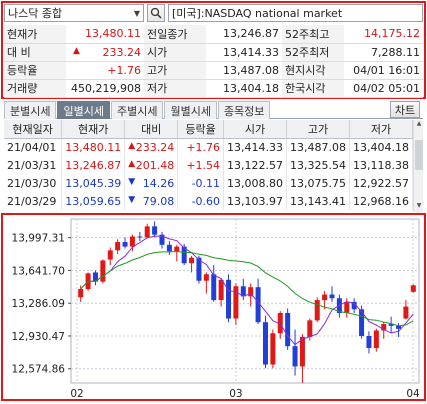 The height and width of the screenshot is (404, 427). What do you see at coordinates (74, 13) in the screenshot?
I see `index-selector: 나스닥 종합 ▼` at bounding box center [74, 13].